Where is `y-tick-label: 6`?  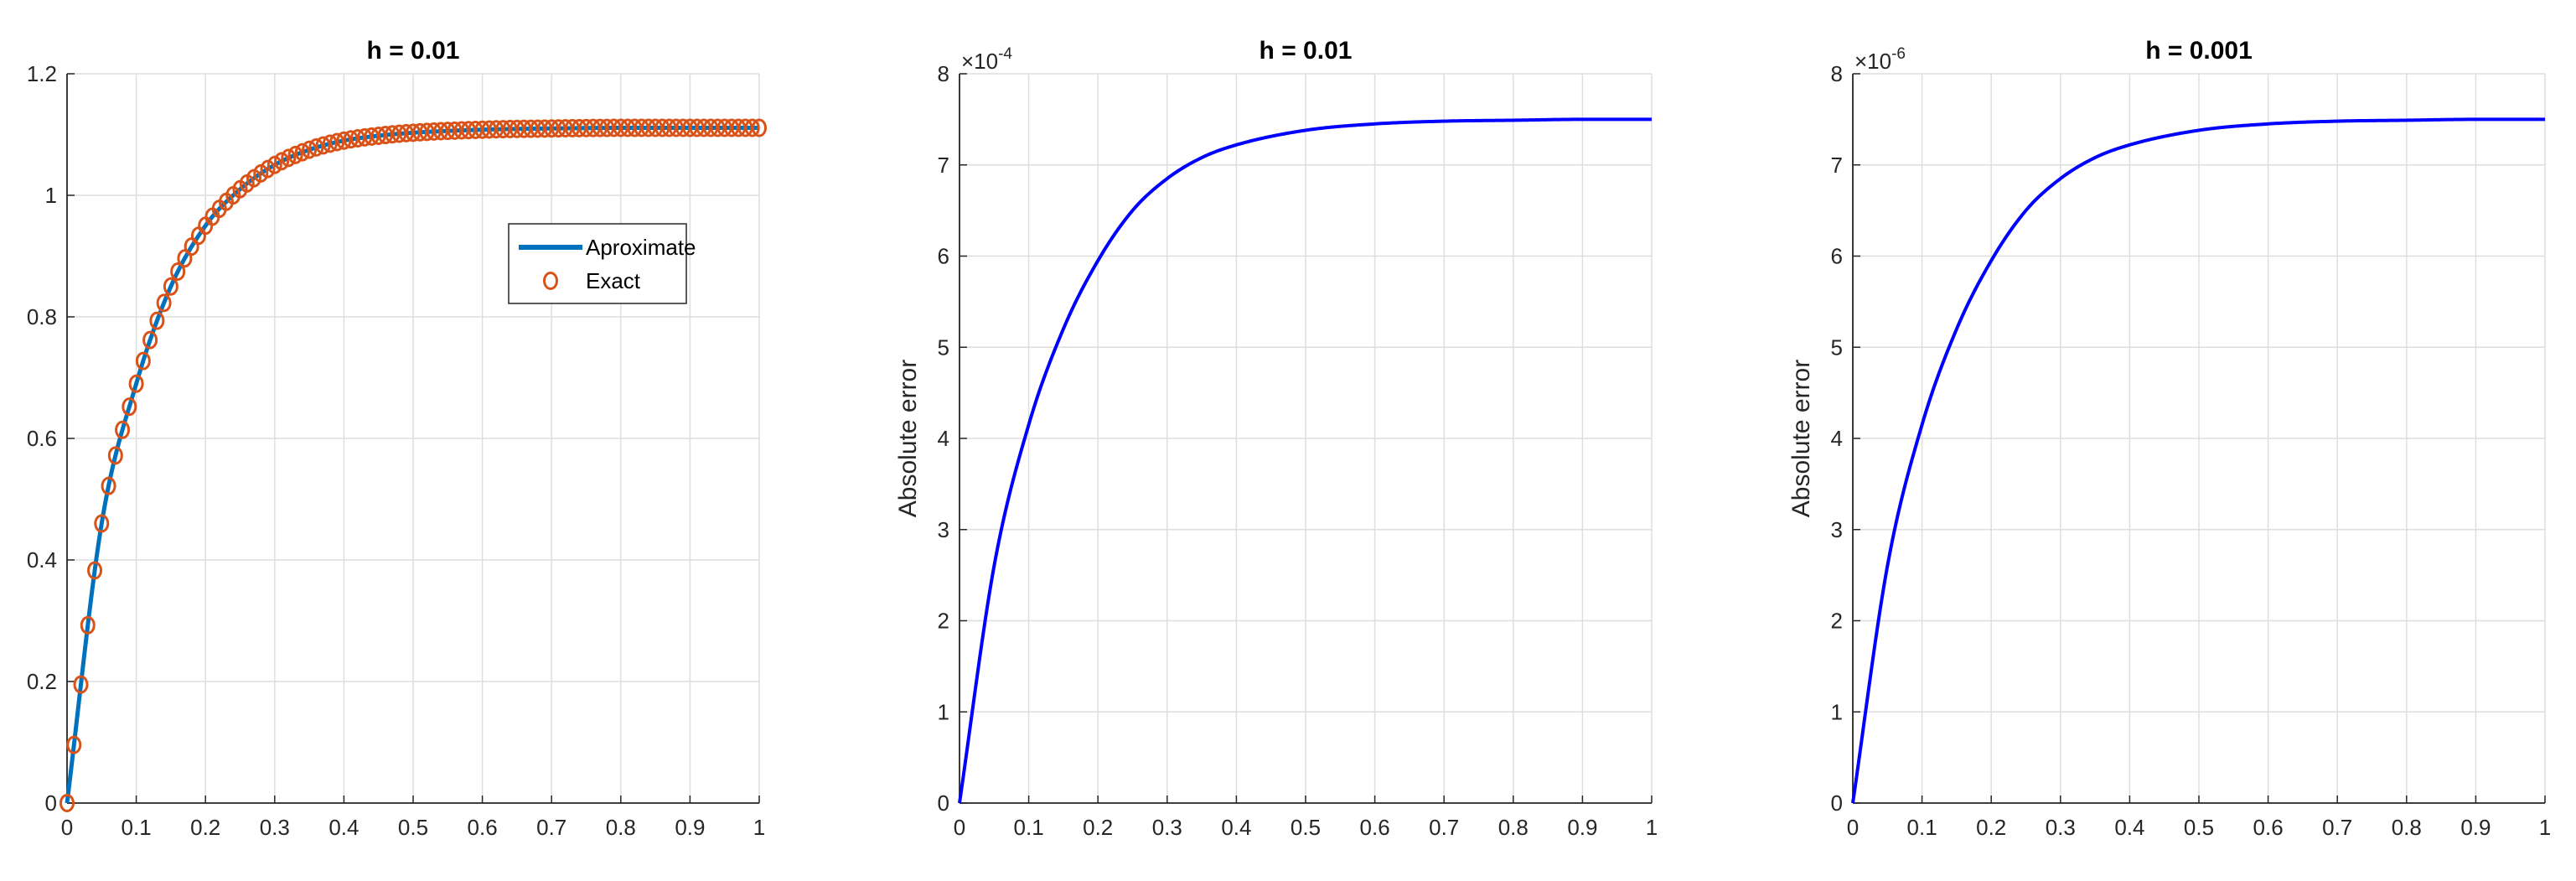
y-tick-label: 6 is located at coordinates (943, 257).